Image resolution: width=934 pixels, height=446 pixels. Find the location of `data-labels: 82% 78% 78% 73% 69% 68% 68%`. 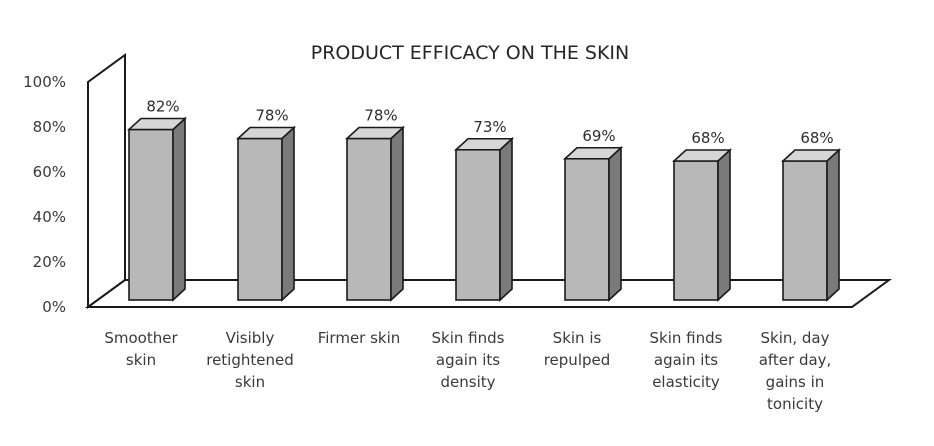

data-labels: 82% 78% 78% 73% 69% 68% 68% is located at coordinates (489, 123).